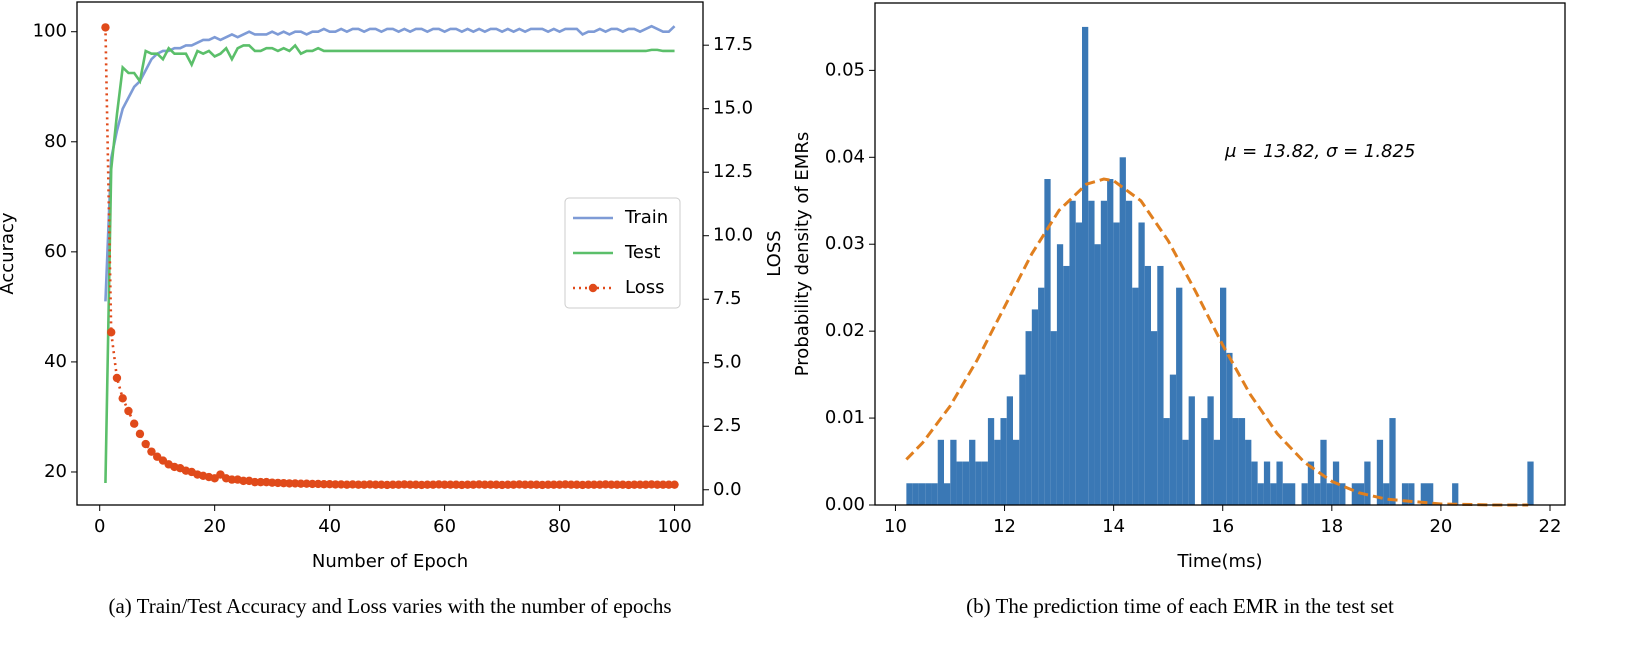 Image resolution: width=1650 pixels, height=653 pixels. Describe the element at coordinates (1113, 526) in the screenshot. I see `x-tick-label: 14` at that location.